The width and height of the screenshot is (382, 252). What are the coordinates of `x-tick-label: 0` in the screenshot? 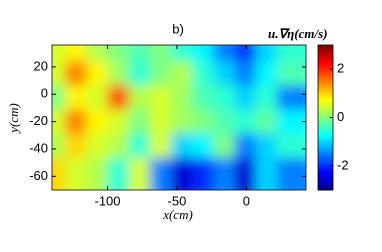 It's located at (246, 200).